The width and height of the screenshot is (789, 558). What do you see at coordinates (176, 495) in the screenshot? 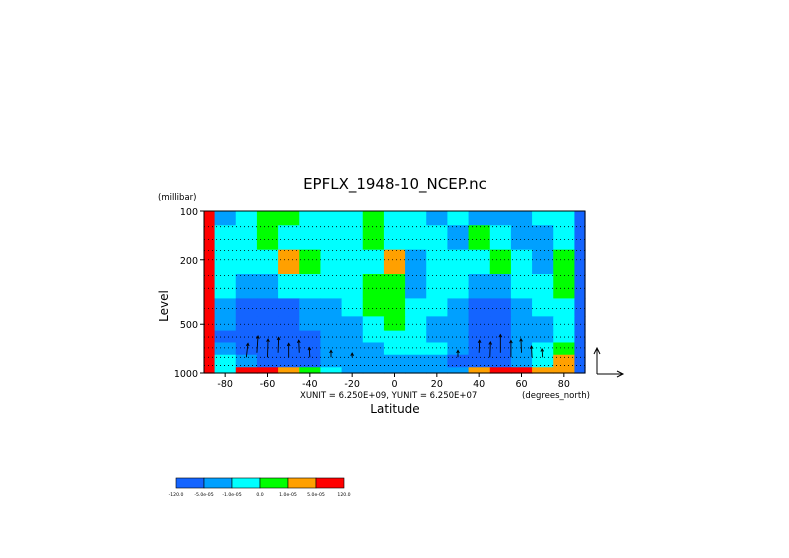
I see `colorbar-tick-label: -120.0` at bounding box center [176, 495].